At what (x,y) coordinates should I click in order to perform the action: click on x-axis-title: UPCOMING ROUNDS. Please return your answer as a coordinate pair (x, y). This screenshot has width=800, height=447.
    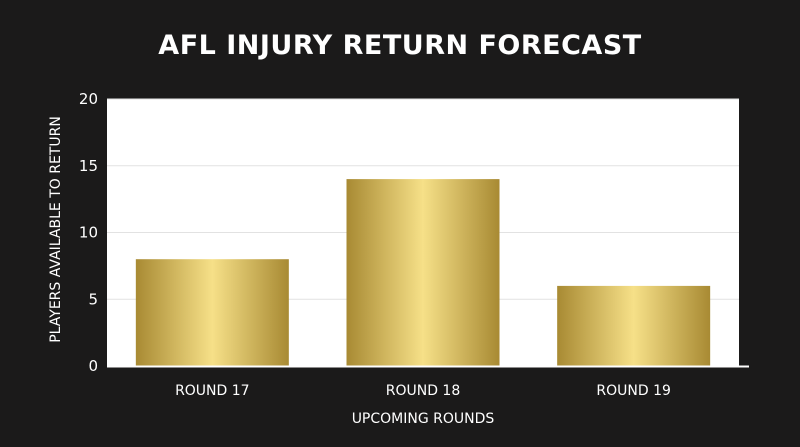
    Looking at the image, I should click on (423, 419).